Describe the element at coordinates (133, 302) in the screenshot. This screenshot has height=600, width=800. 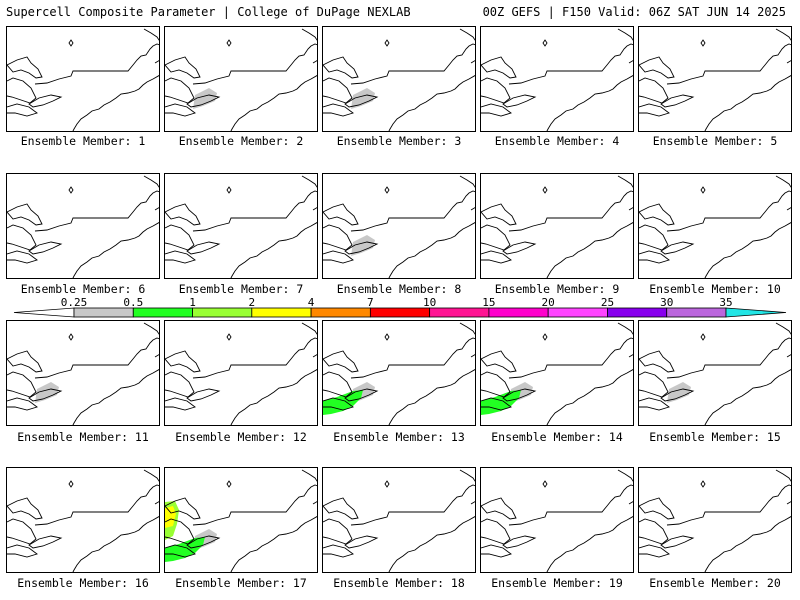
I see `colorbar-tick-label: 0.5` at that location.